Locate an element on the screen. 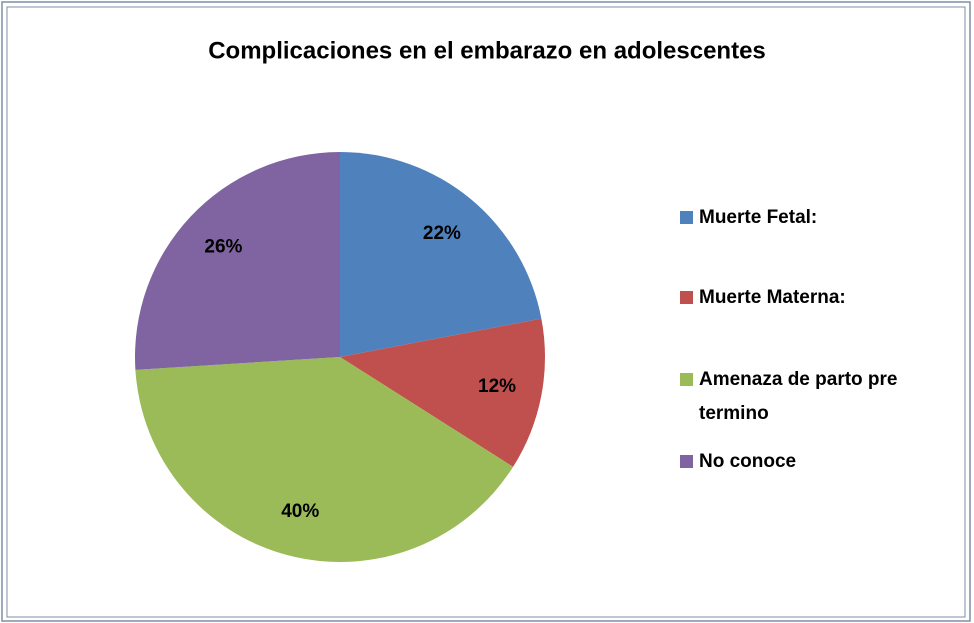 This screenshot has height=623, width=974. legend-item: Muerte Fetal: is located at coordinates (820, 218).